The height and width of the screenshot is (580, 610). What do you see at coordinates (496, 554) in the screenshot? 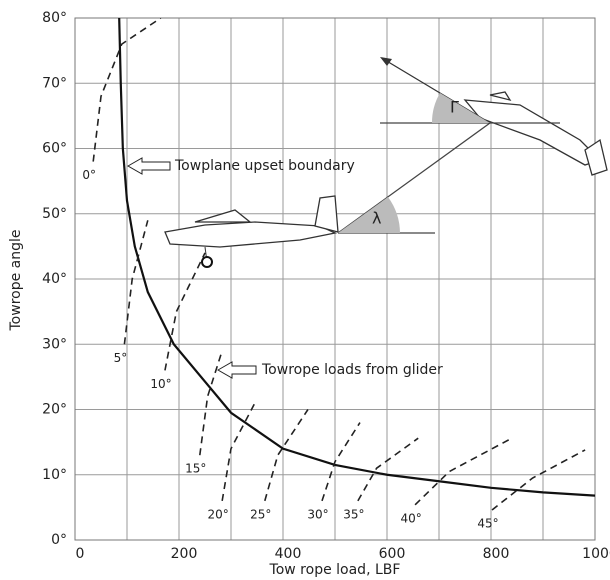
I see `x-tick-label: 800` at bounding box center [496, 554].